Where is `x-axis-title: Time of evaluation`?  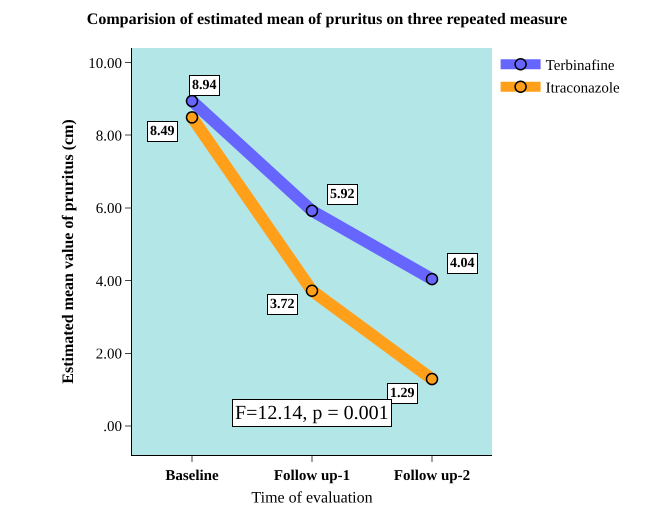
x-axis-title: Time of evaluation is located at coordinates (312, 498).